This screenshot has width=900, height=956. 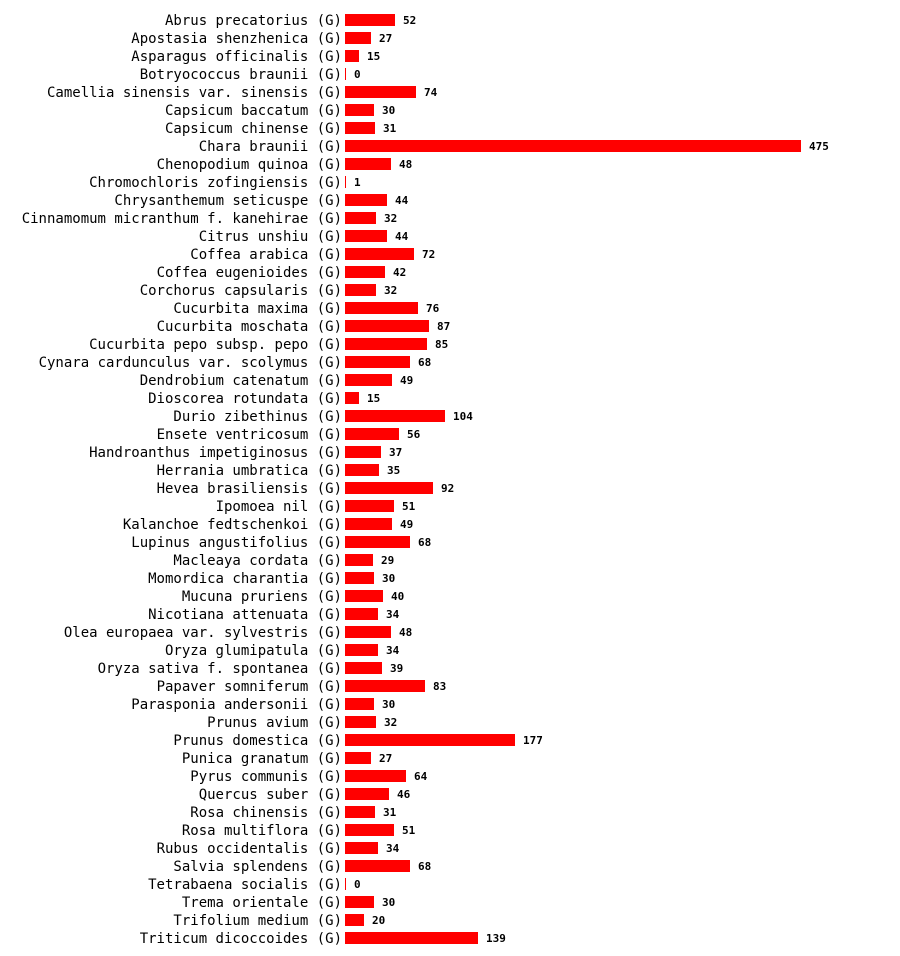 What do you see at coordinates (245, 579) in the screenshot?
I see `category-label-momordica-charantia: Momordica charantia (G)` at bounding box center [245, 579].